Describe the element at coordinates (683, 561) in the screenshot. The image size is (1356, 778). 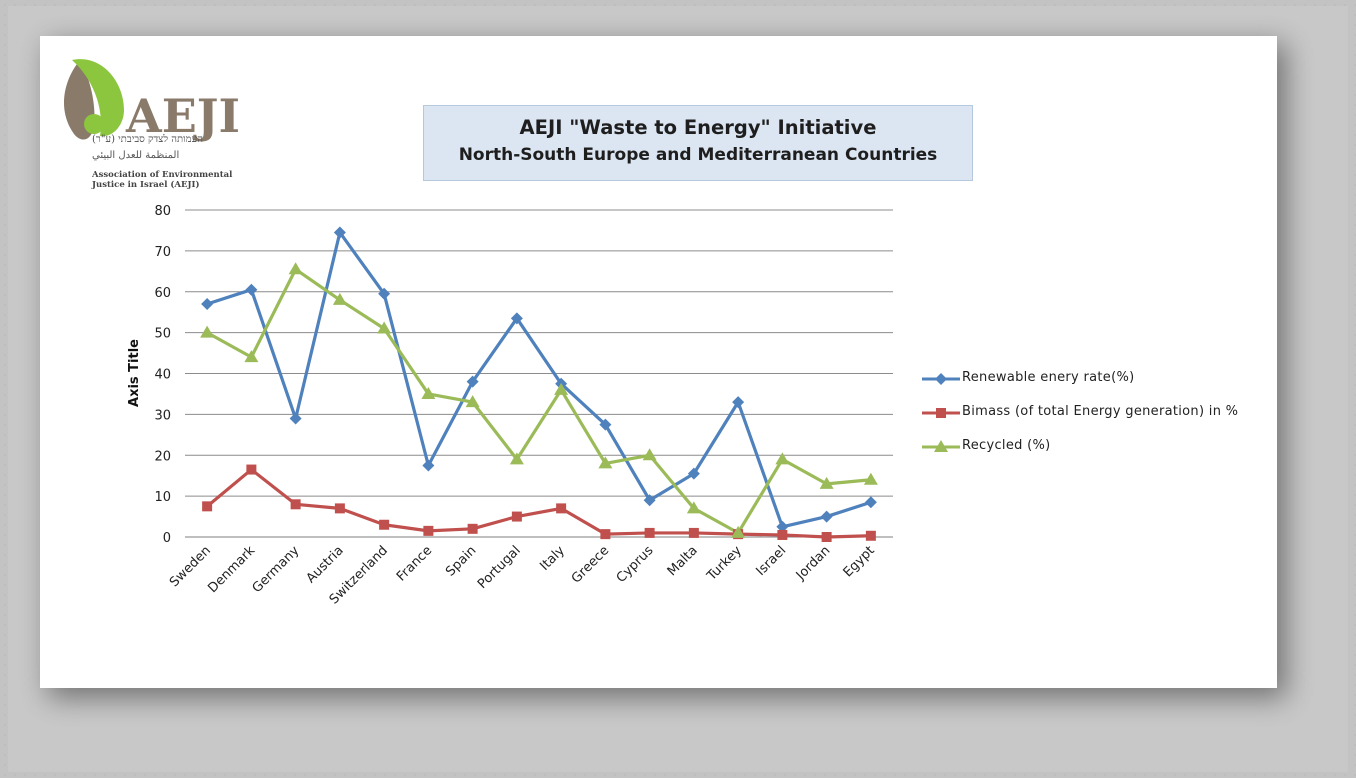
I see `x-tick-label: Malta` at that location.